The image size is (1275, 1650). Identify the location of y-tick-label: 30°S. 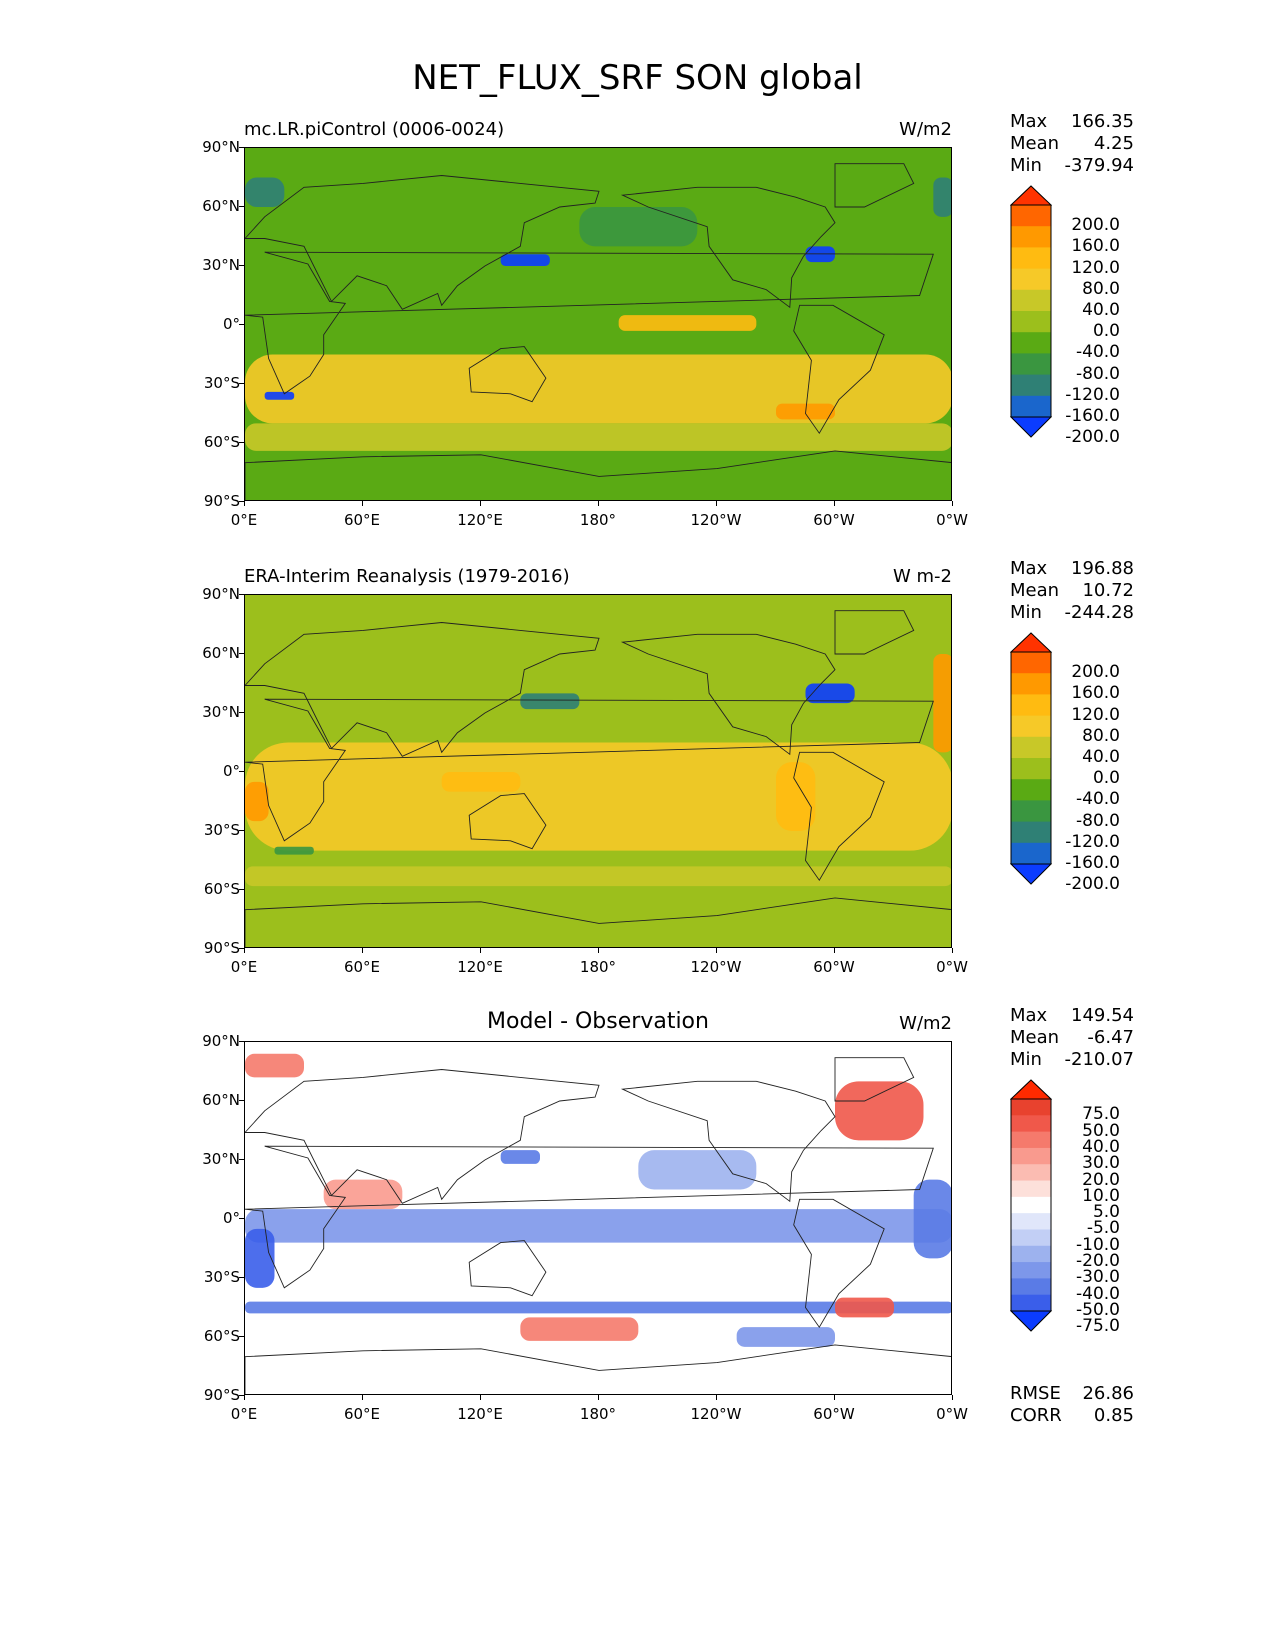
(221, 383).